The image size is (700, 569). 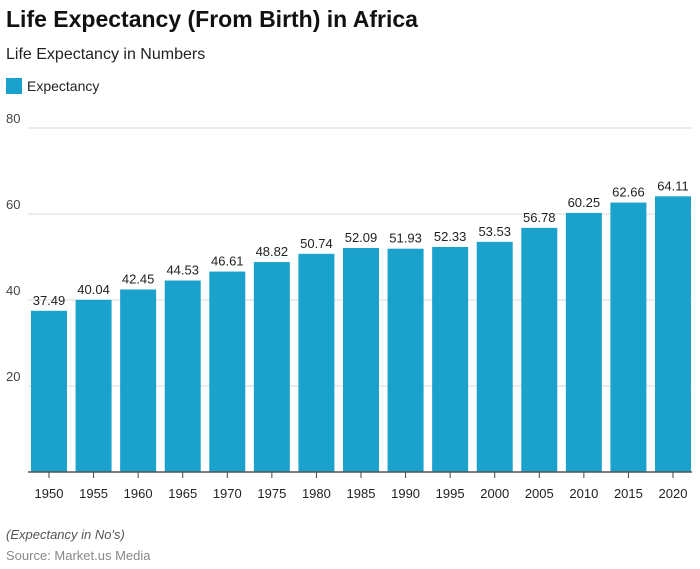 I want to click on x-tick-label: 1970, so click(x=227, y=493).